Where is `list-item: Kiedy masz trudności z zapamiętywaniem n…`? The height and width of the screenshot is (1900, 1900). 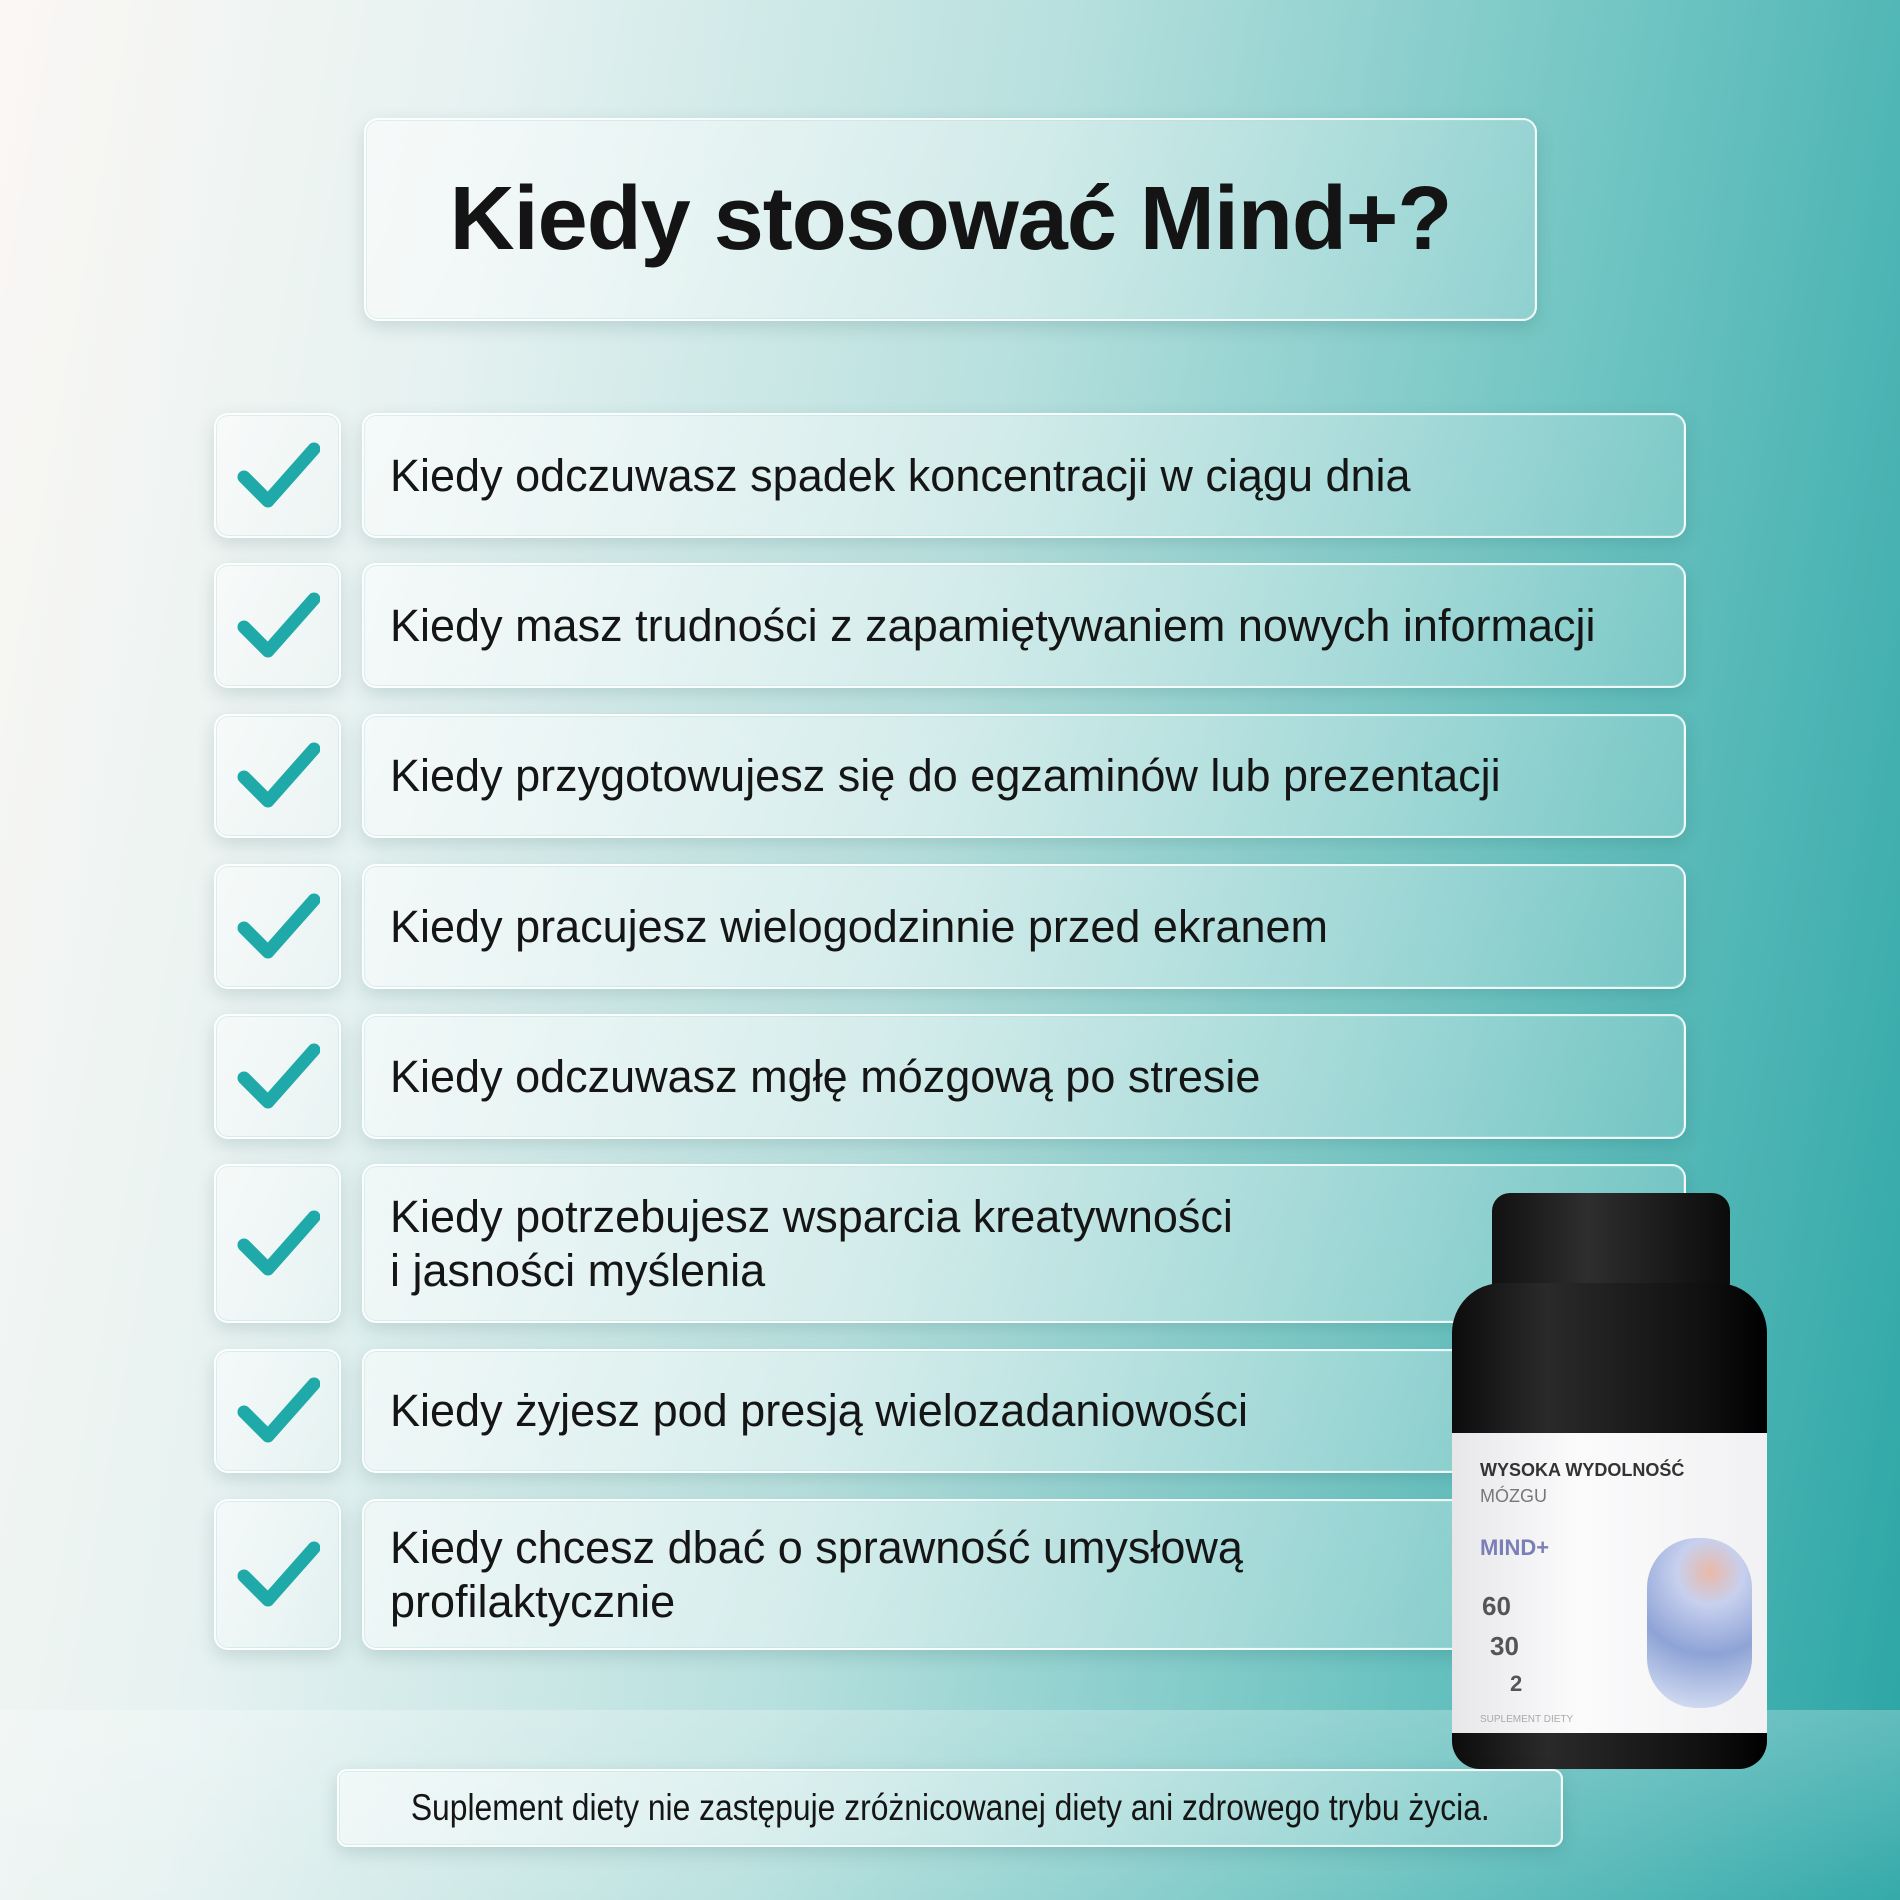
list-item: Kiedy masz trudności z zapamiętywaniem n… is located at coordinates (1024, 625).